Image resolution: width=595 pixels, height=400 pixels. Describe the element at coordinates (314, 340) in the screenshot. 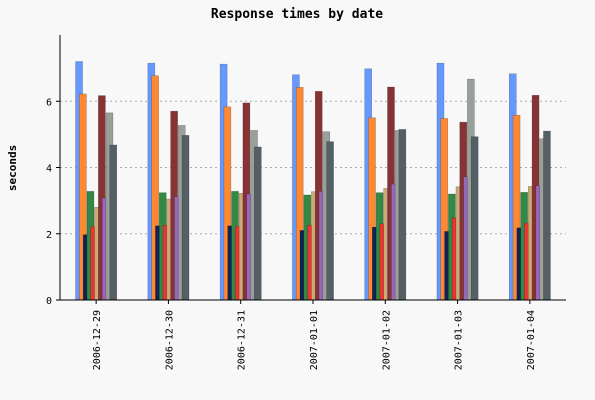

I see `x-tick-label: 2007-01-01` at that location.